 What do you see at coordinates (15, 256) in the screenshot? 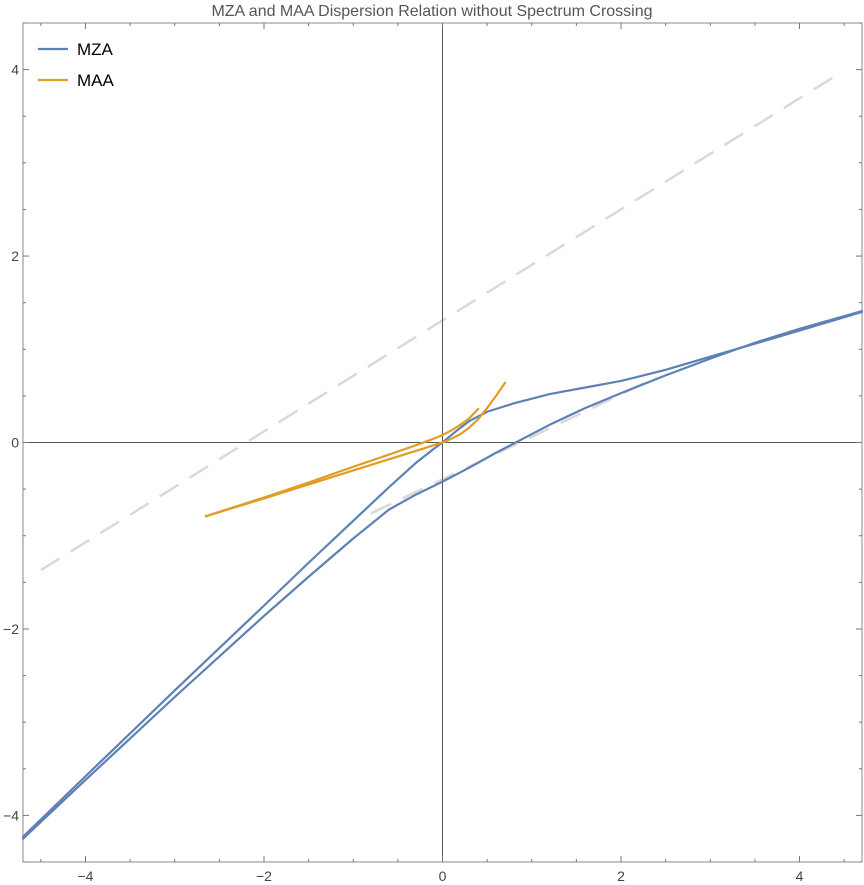
I see `y-tick-label: 2` at bounding box center [15, 256].